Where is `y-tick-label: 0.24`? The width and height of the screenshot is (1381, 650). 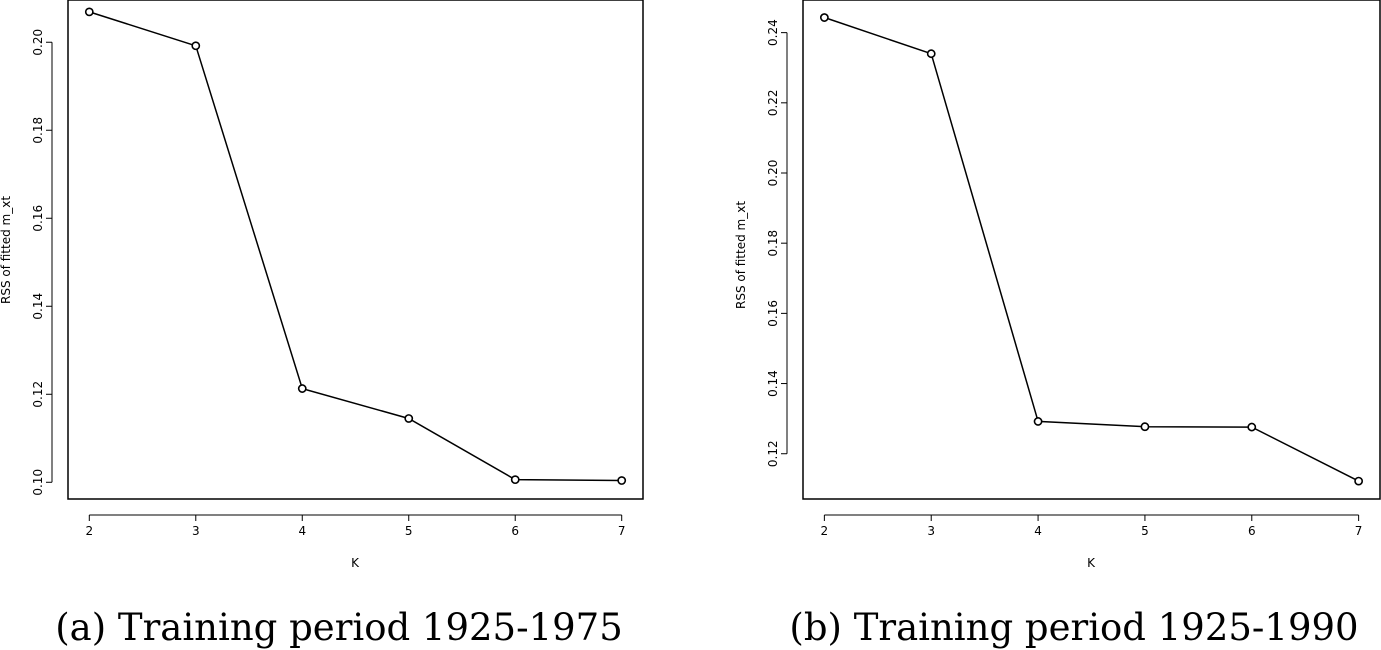 y-tick-label: 0.24 is located at coordinates (773, 32).